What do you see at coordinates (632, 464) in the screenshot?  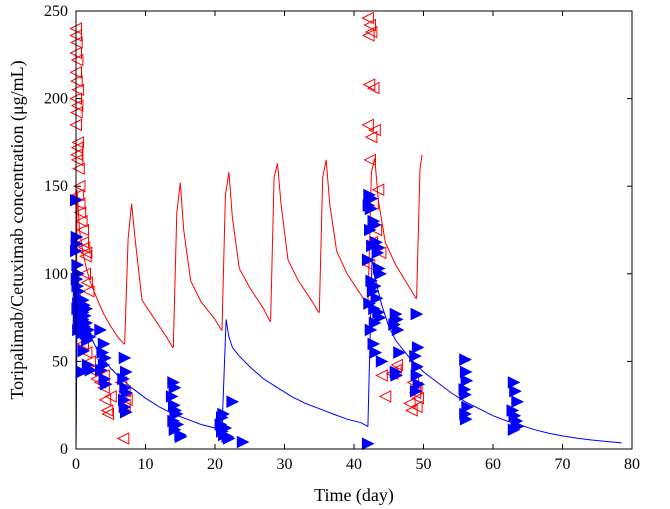 I see `x-tick-label: 80` at bounding box center [632, 464].